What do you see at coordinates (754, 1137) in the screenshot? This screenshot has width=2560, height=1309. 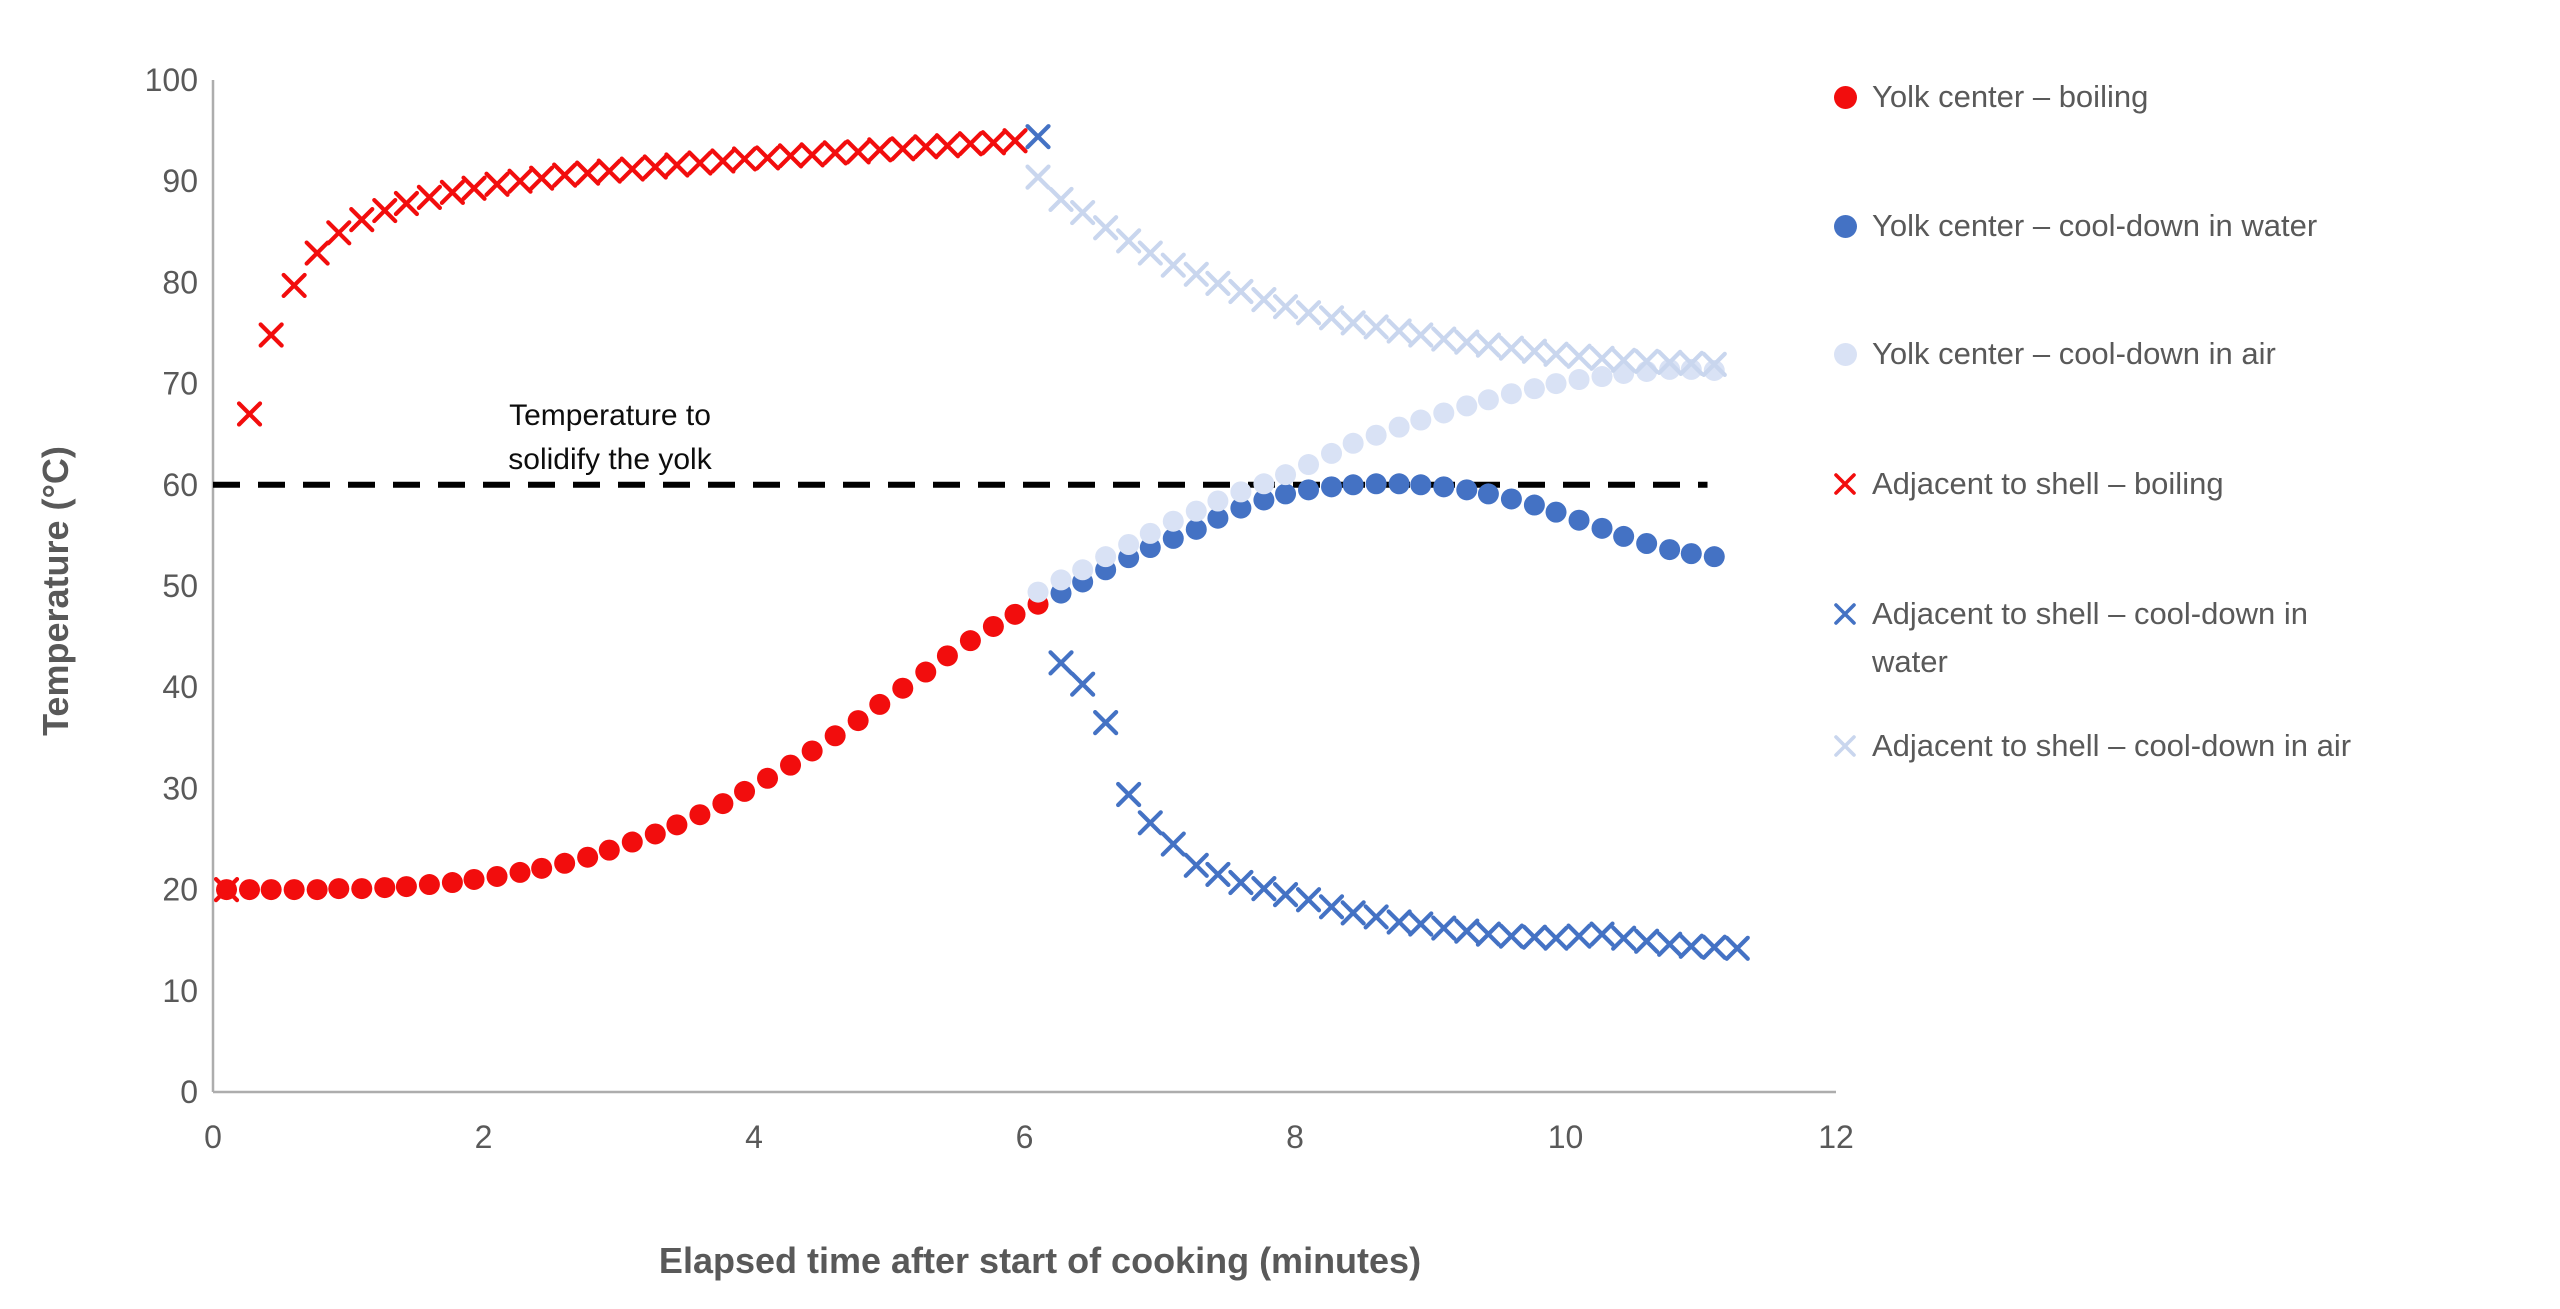 I see `x-tick-label: 4` at bounding box center [754, 1137].